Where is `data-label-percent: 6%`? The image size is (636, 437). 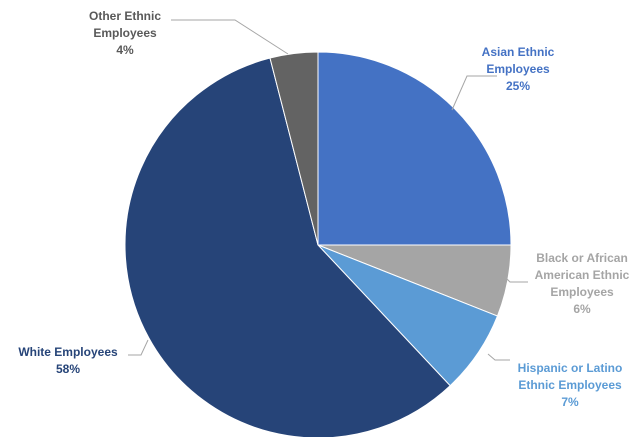
data-label-percent: 6% is located at coordinates (582, 309).